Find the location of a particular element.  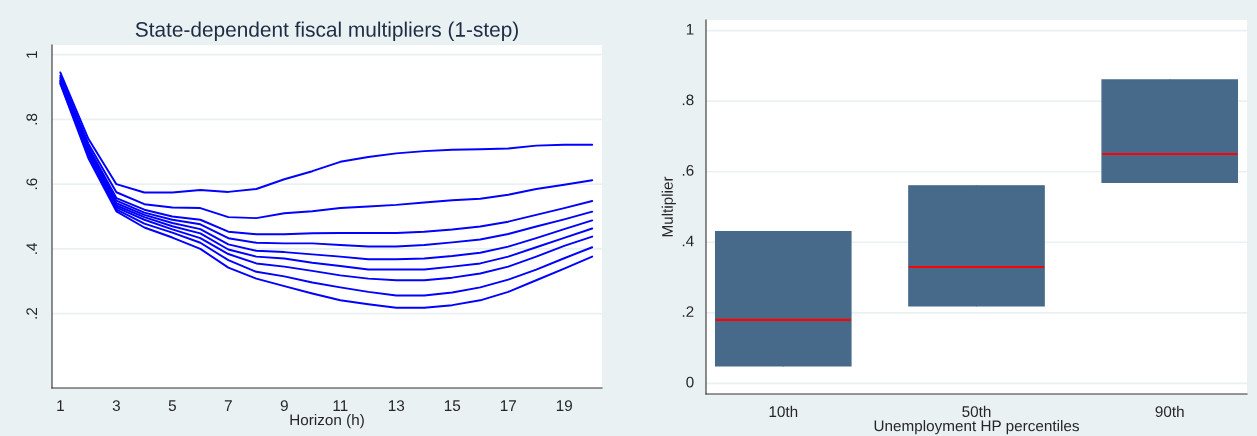

x-tick-label: 5 is located at coordinates (172, 406).